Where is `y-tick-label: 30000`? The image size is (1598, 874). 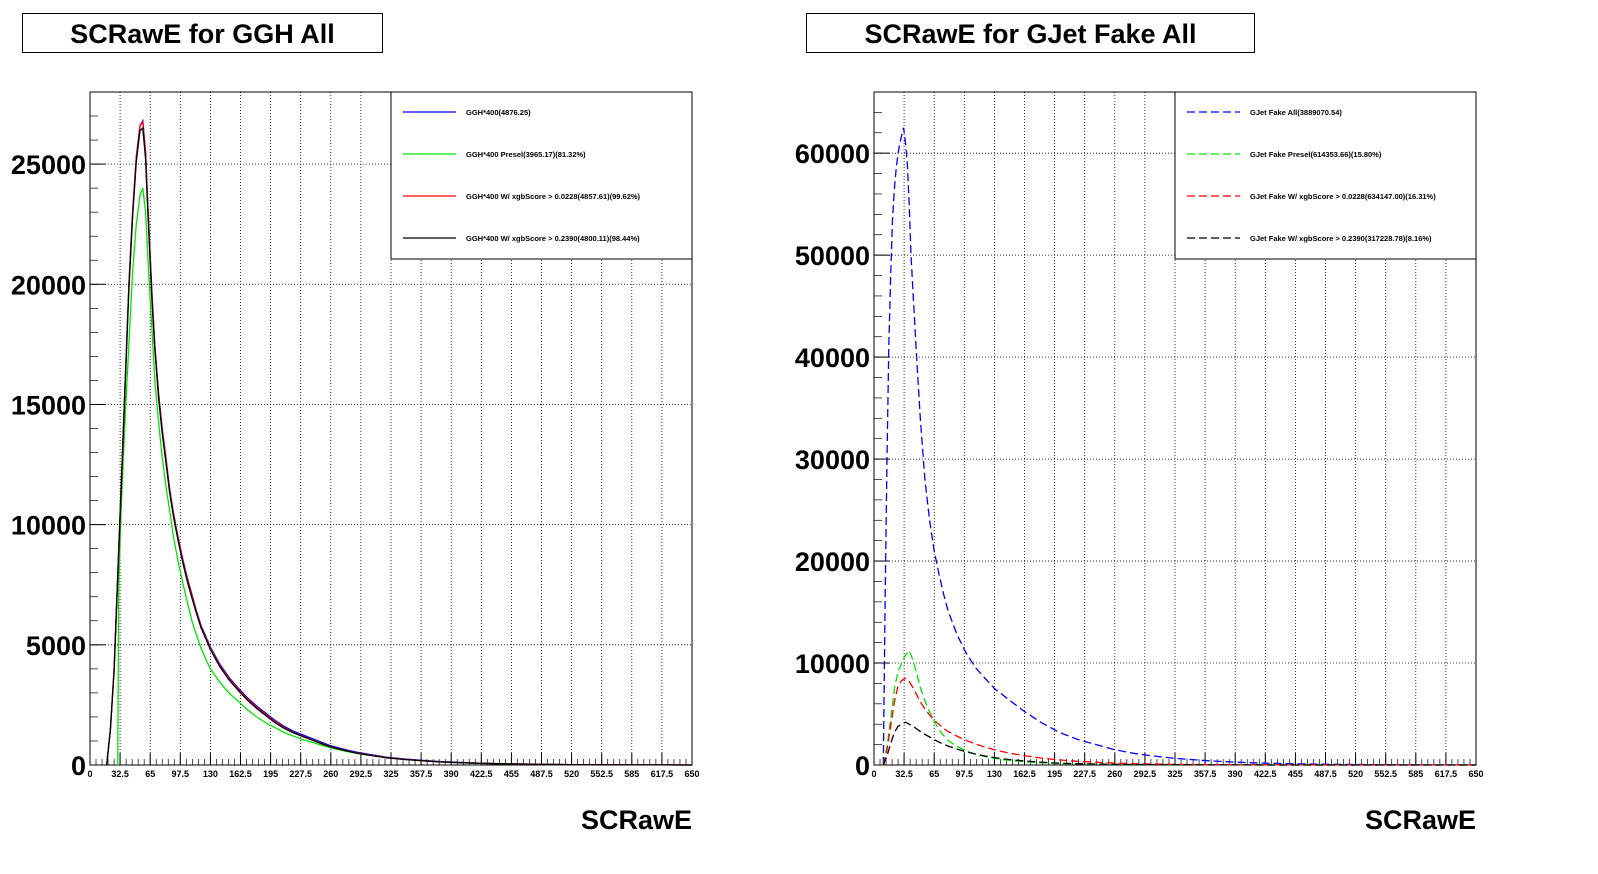 y-tick-label: 30000 is located at coordinates (832, 460).